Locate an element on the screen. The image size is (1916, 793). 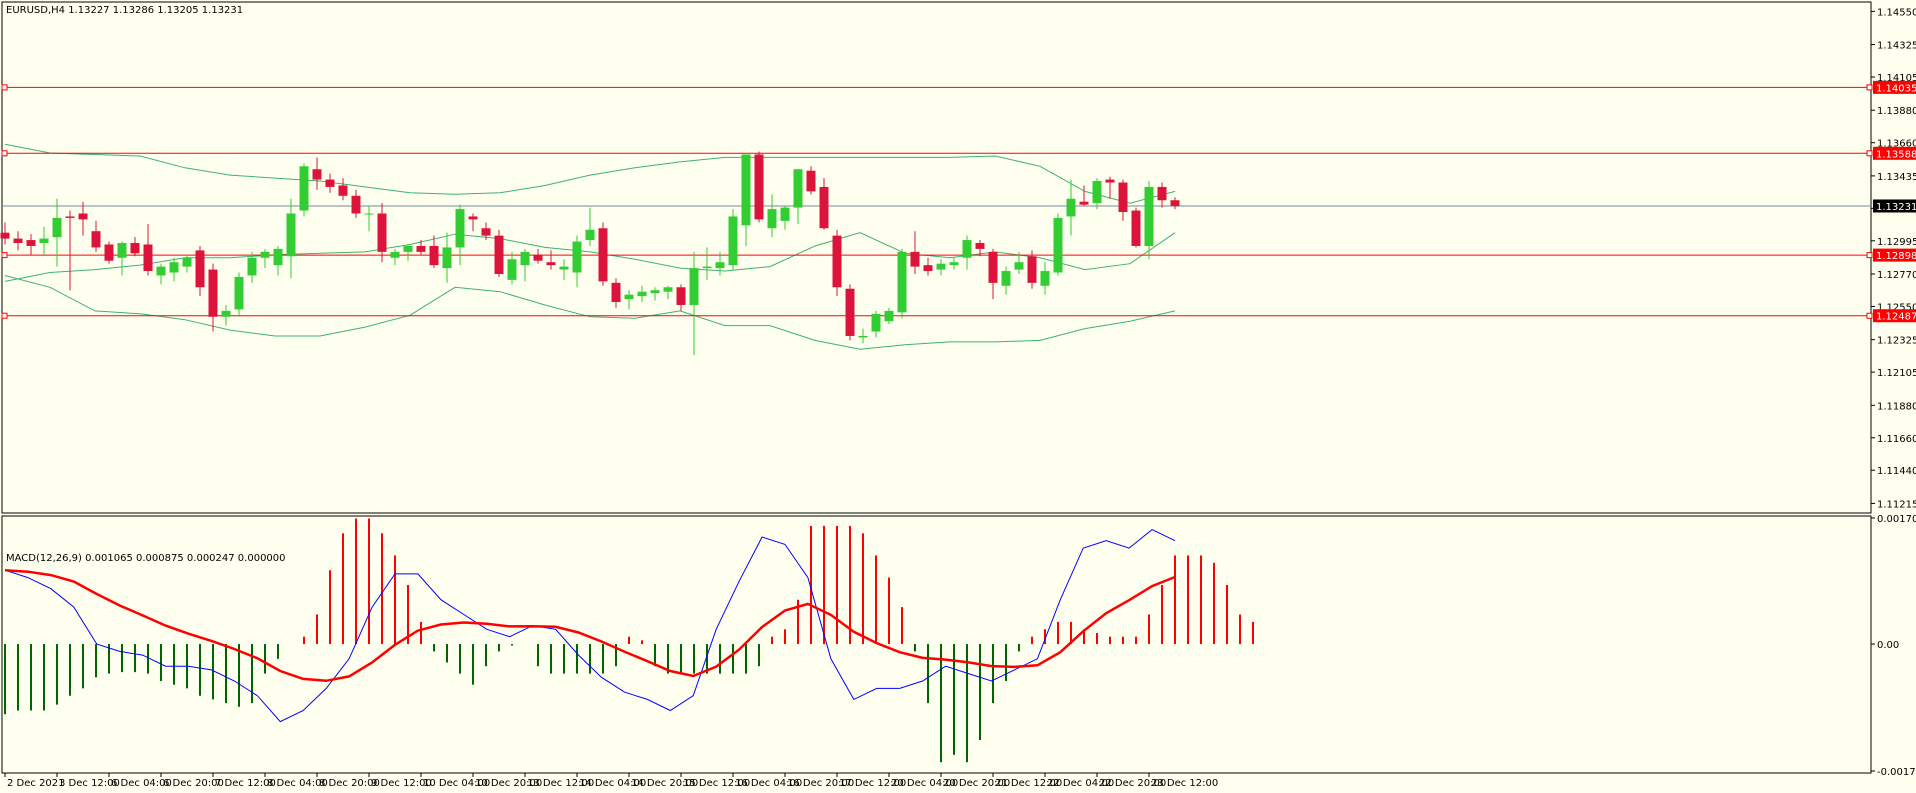
current-price-tag: 1.13231 is located at coordinates (1894, 206).